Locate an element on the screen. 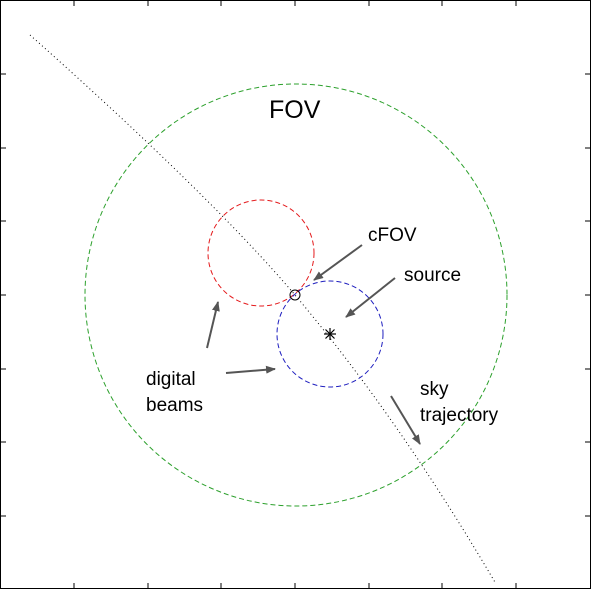 The width and height of the screenshot is (592, 590). cfov-marker is located at coordinates (295, 295).